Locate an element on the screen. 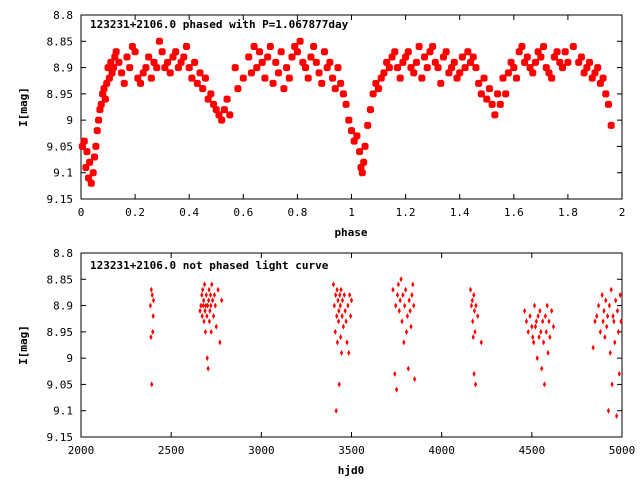  phased-x-tick-label: 0.2 is located at coordinates (135, 212).